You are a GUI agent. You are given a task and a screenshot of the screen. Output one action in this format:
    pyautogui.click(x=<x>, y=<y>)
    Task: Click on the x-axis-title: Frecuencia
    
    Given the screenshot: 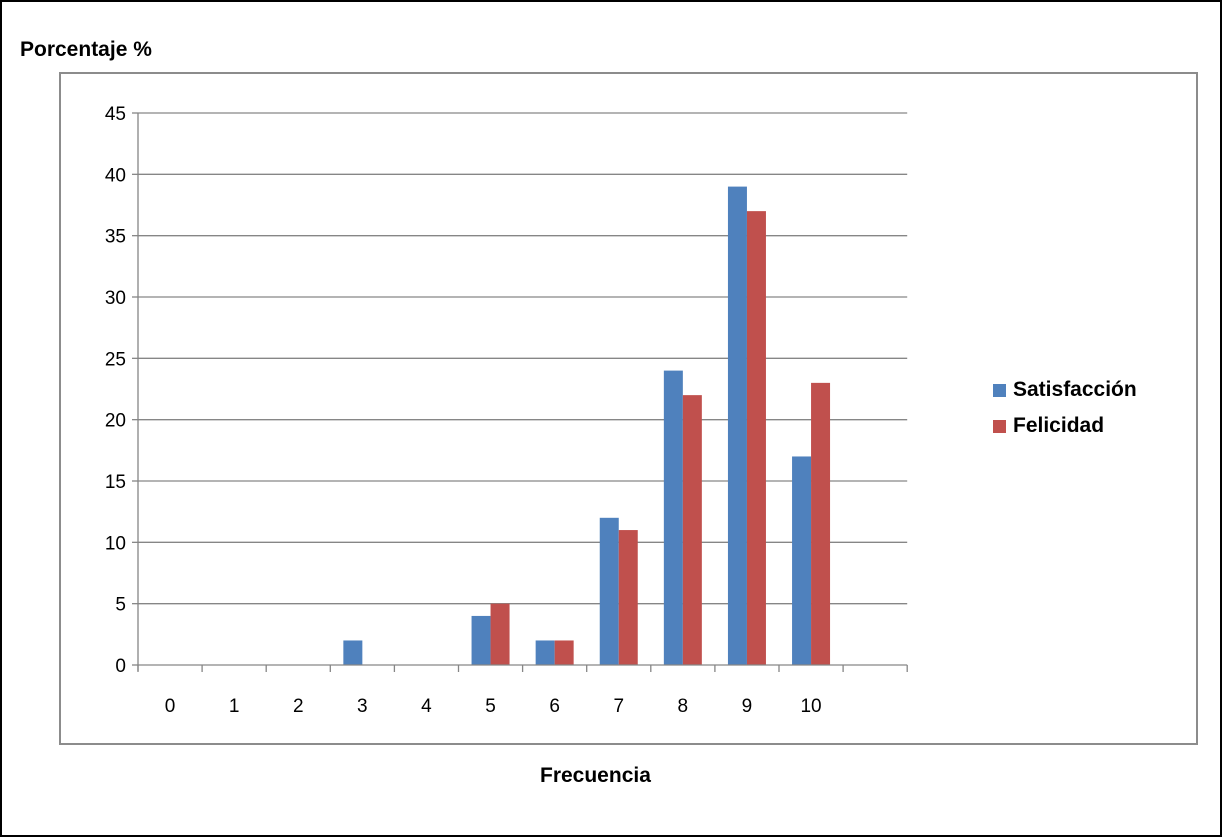 What is the action you would take?
    pyautogui.click(x=595, y=775)
    